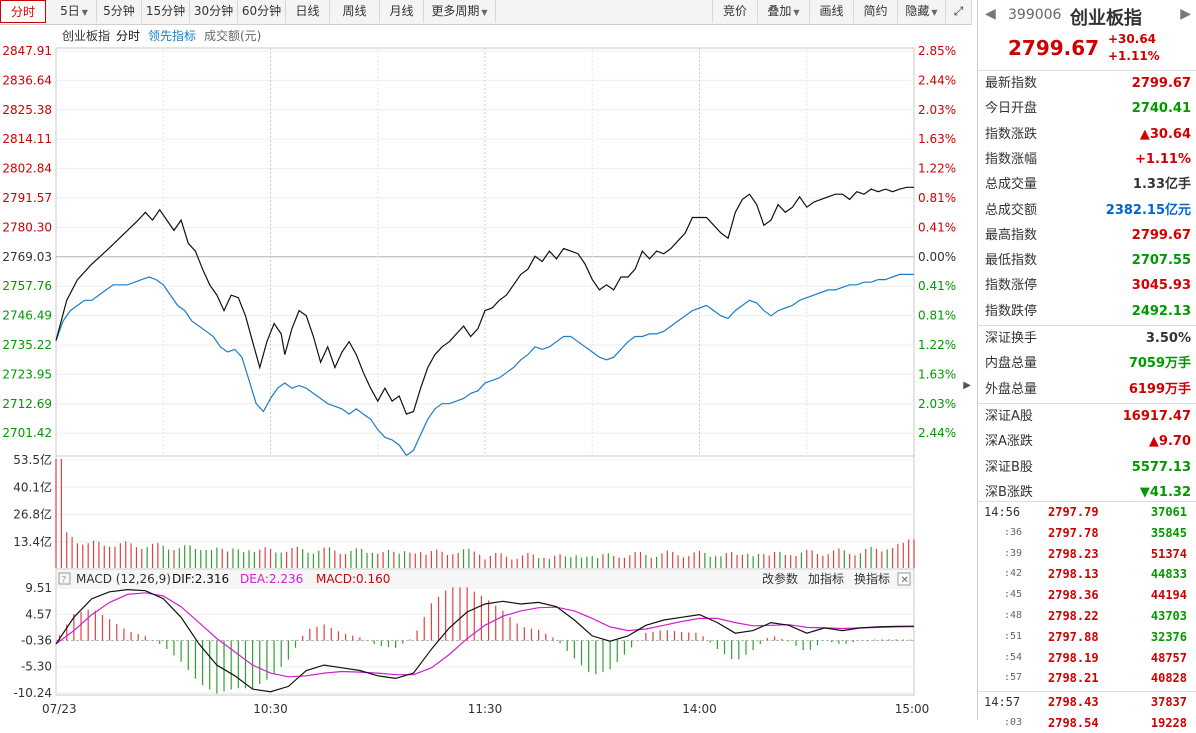 The image size is (1196, 733). I want to click on hide-button: 隐藏 ▼, so click(922, 11).